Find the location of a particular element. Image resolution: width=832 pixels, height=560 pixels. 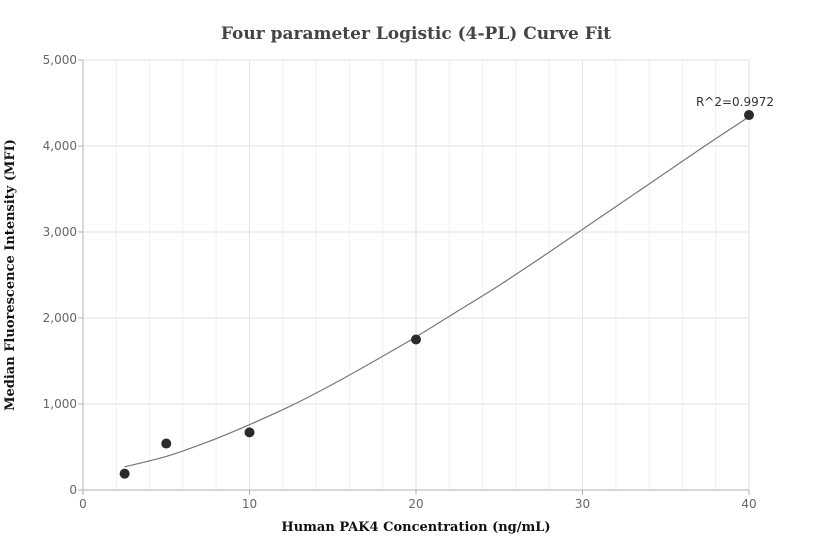

x-axis-label: Human PAK4 Concentration (ng/mL) is located at coordinates (415, 527).